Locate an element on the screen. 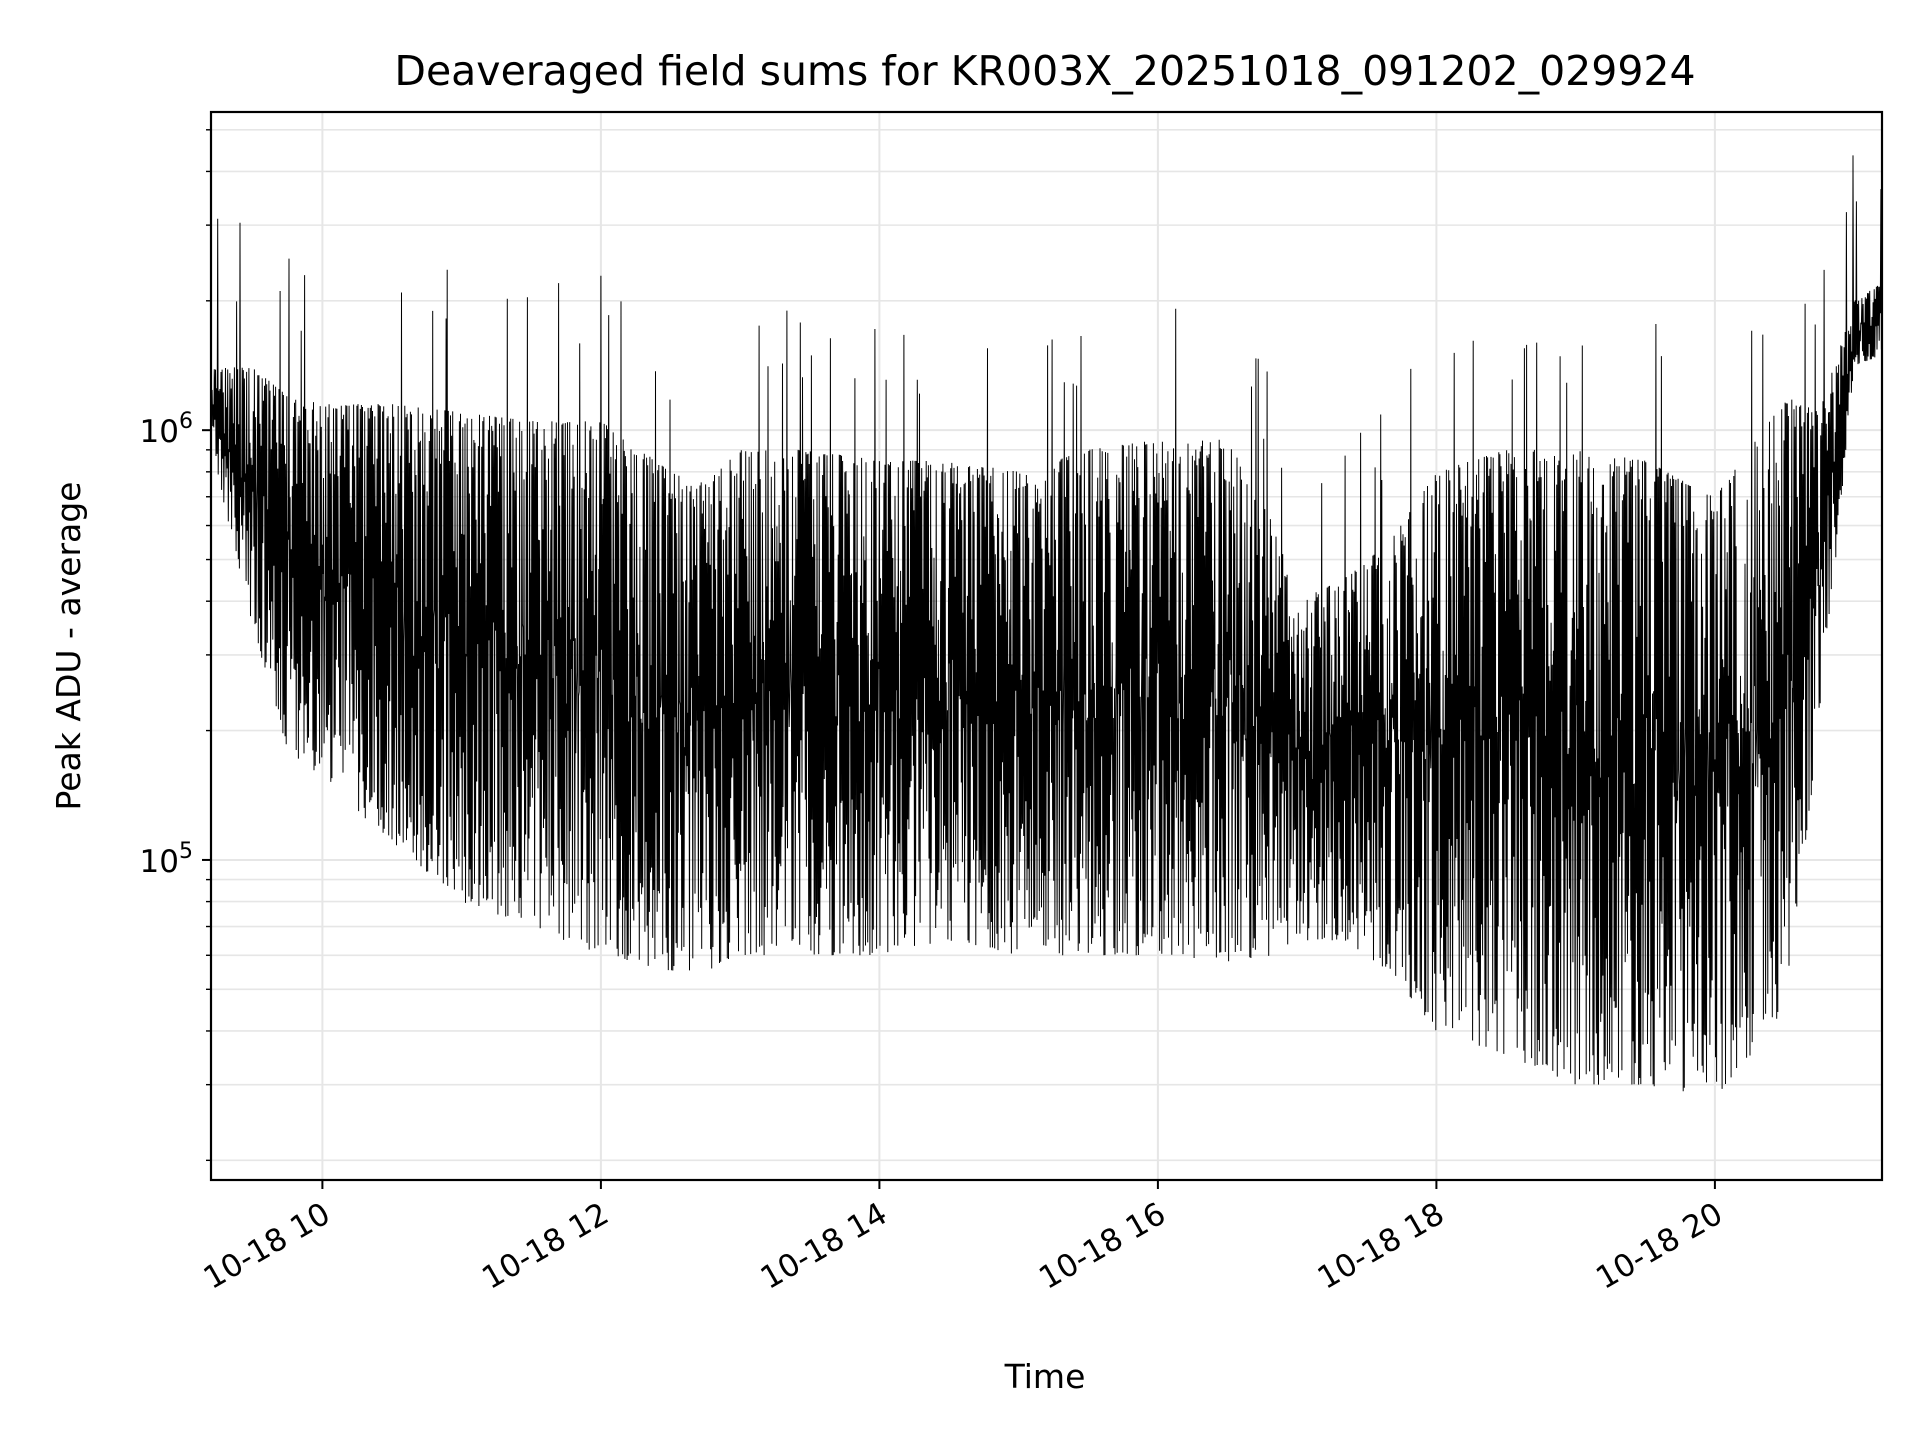  y-tick-label: 10⁵ is located at coordinates (166, 859).